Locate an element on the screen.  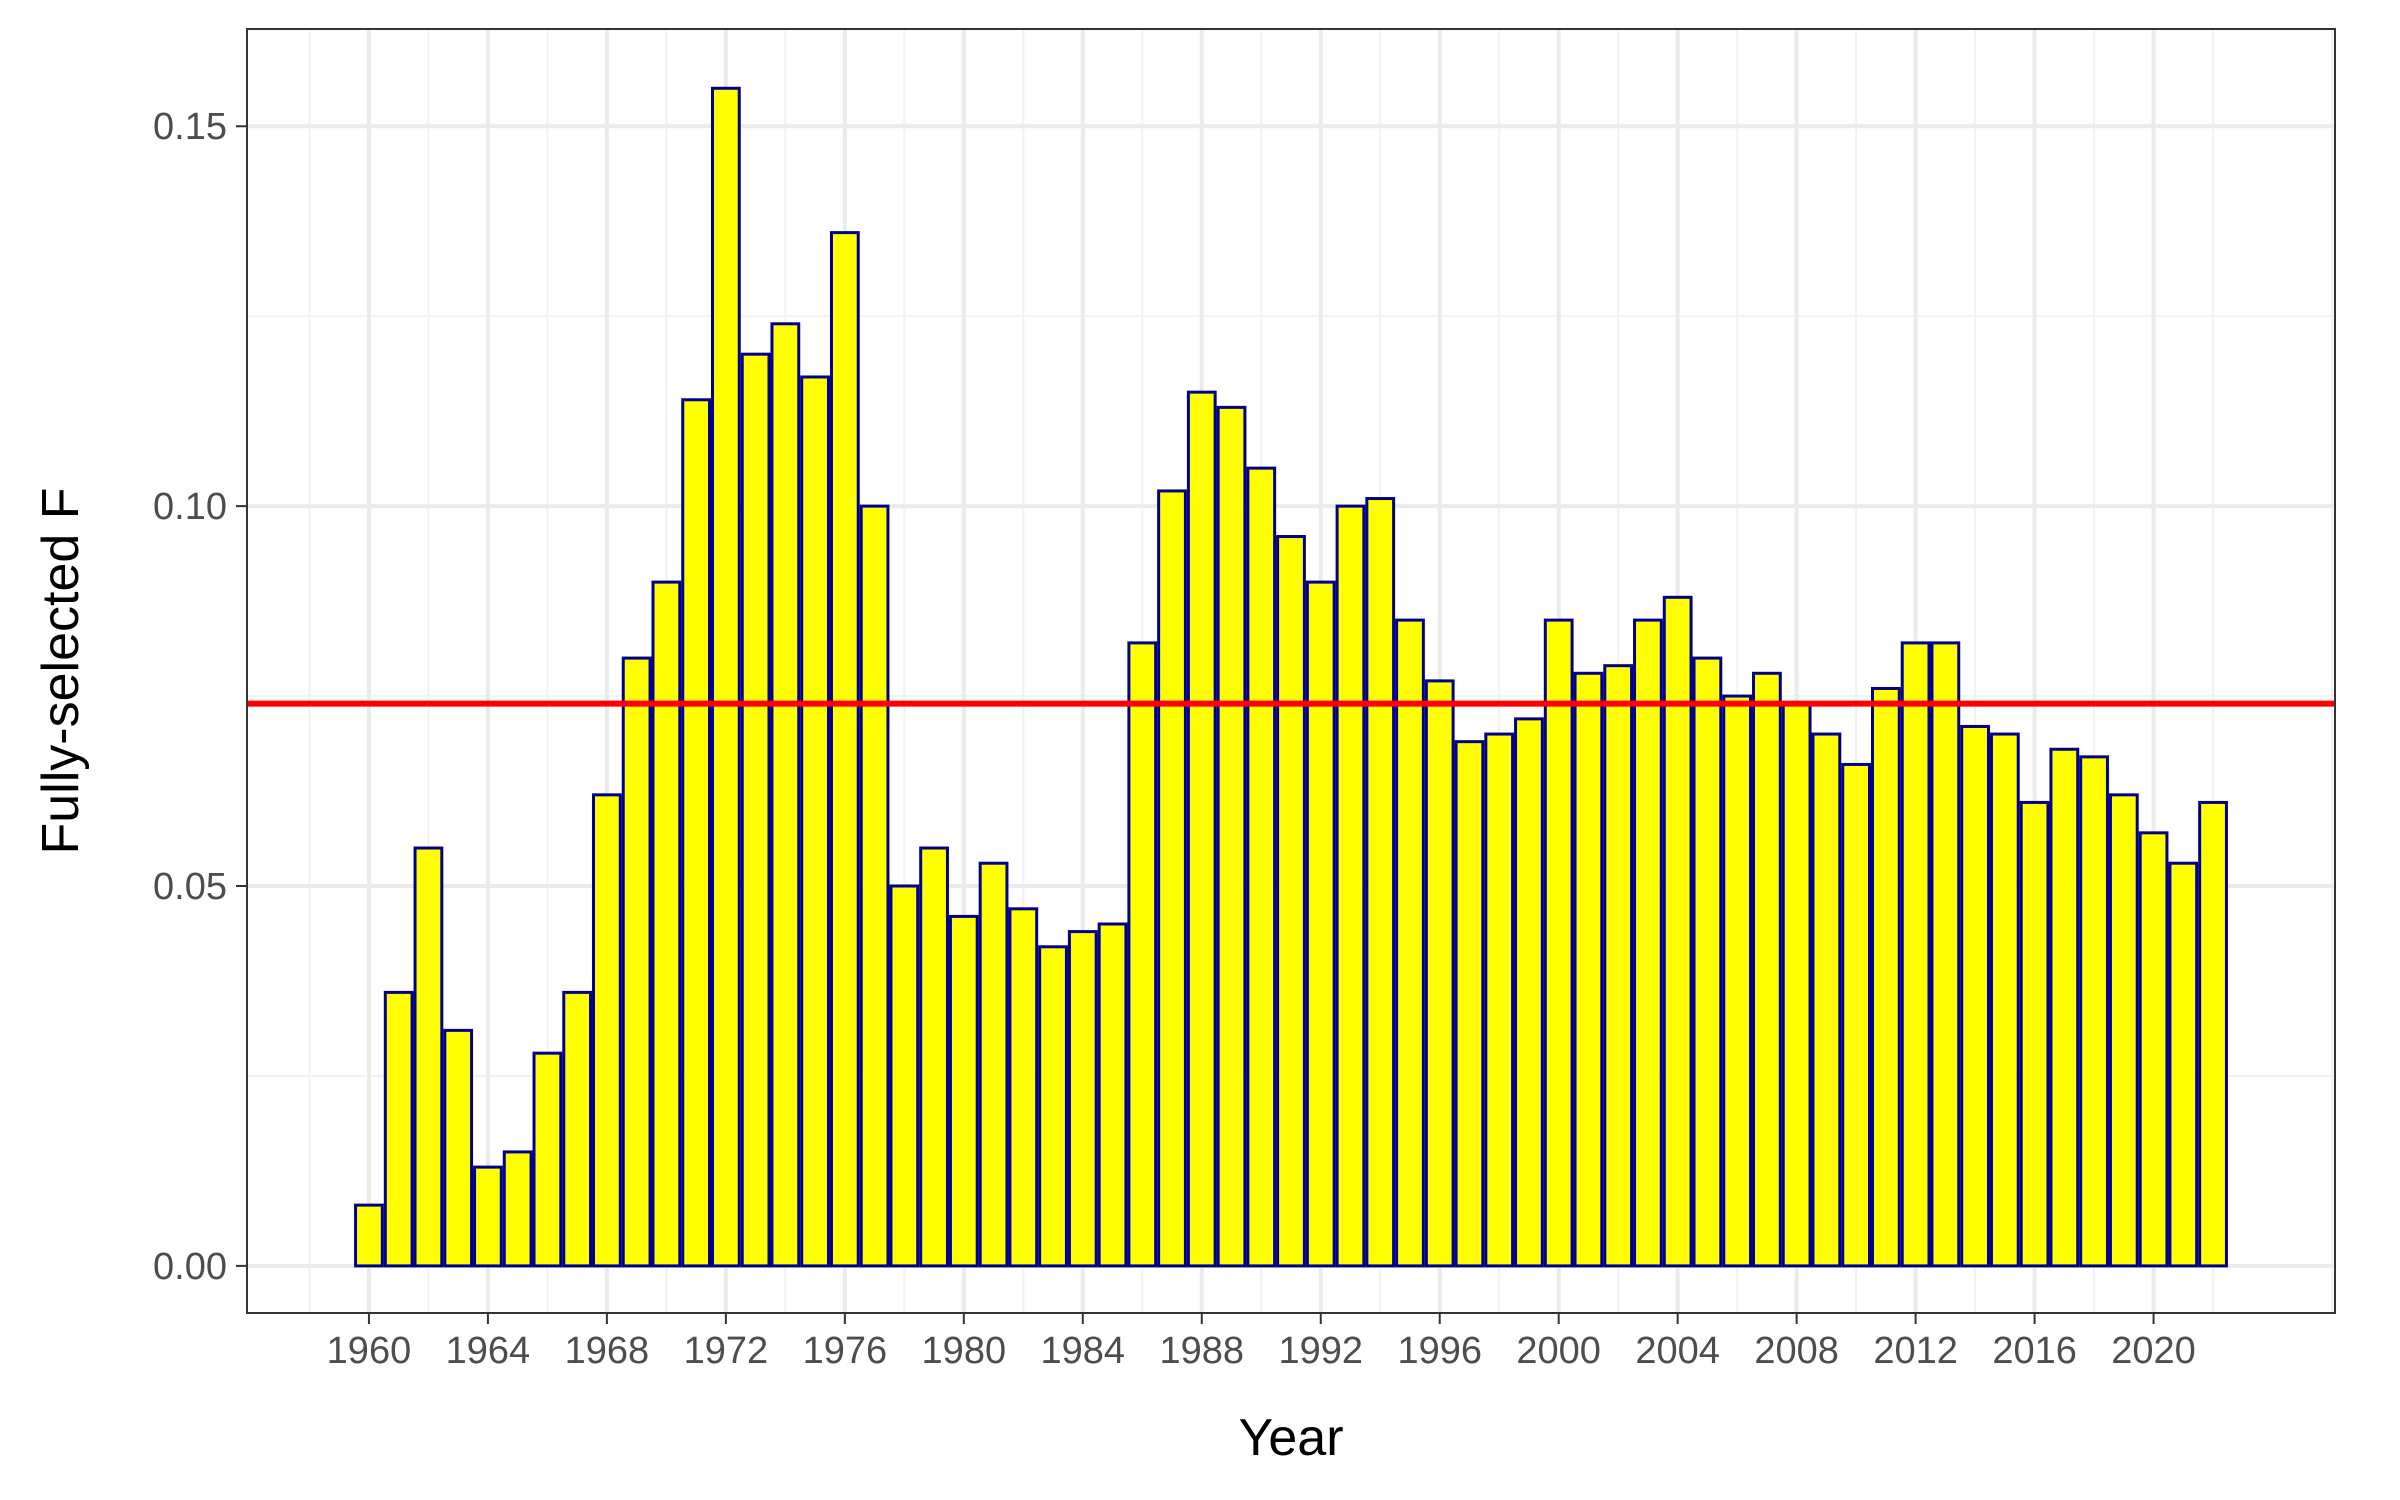
x-tick-label: 1976 is located at coordinates (845, 1351).